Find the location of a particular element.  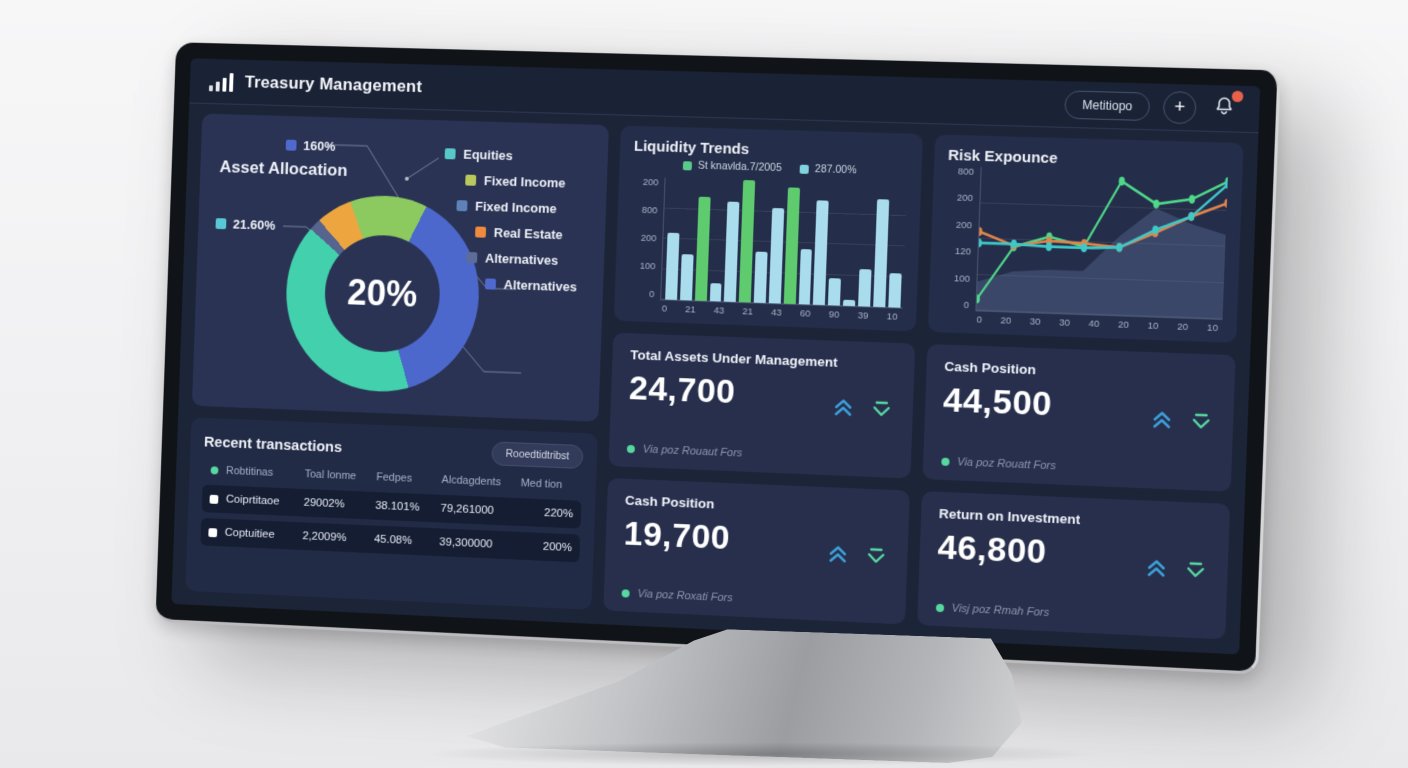

donut-callout-left: 21.60% is located at coordinates (245, 224).